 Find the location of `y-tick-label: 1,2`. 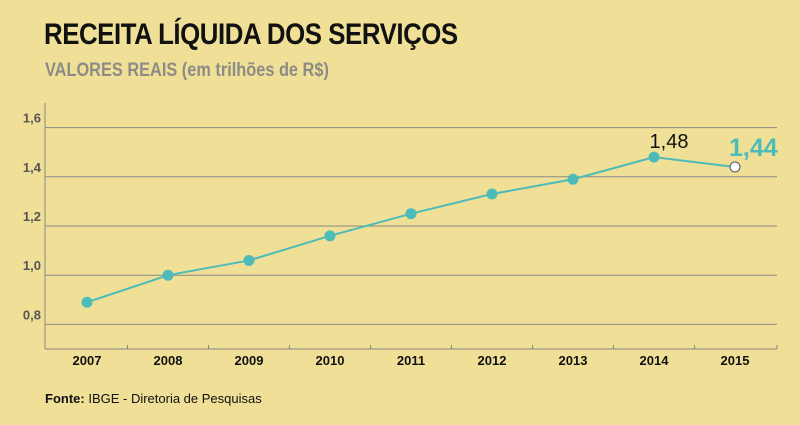

y-tick-label: 1,2 is located at coordinates (32, 216).